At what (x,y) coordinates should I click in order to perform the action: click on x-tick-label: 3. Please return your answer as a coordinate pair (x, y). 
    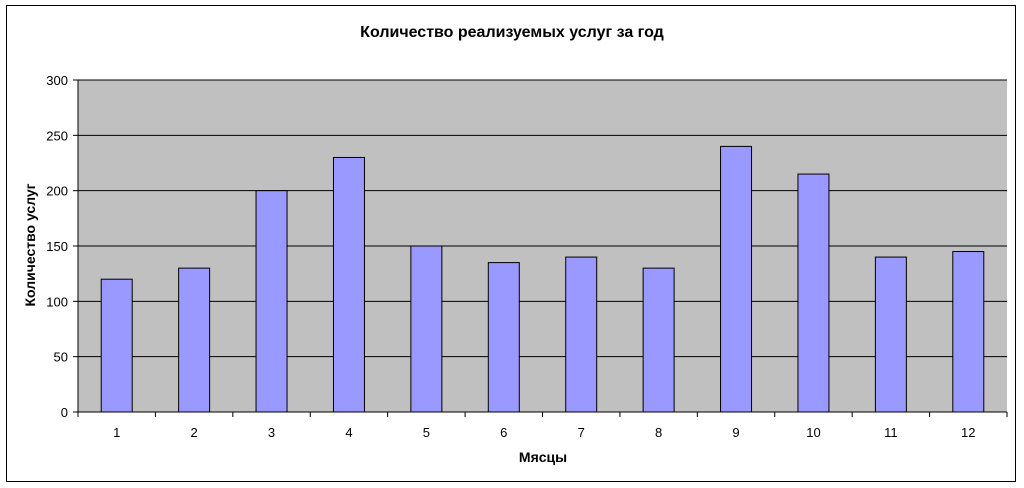
    Looking at the image, I should click on (271, 432).